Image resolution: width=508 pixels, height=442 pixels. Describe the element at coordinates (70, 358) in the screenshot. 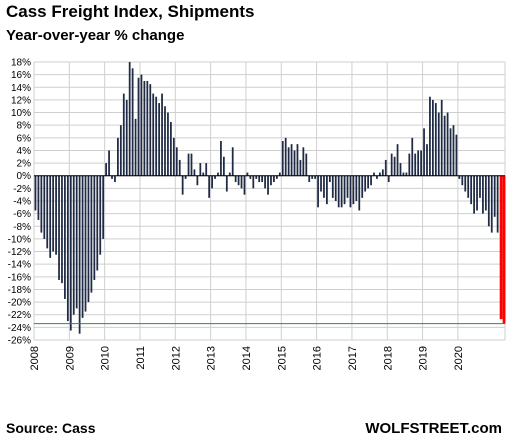

I see `x-tick-label: 2009` at that location.